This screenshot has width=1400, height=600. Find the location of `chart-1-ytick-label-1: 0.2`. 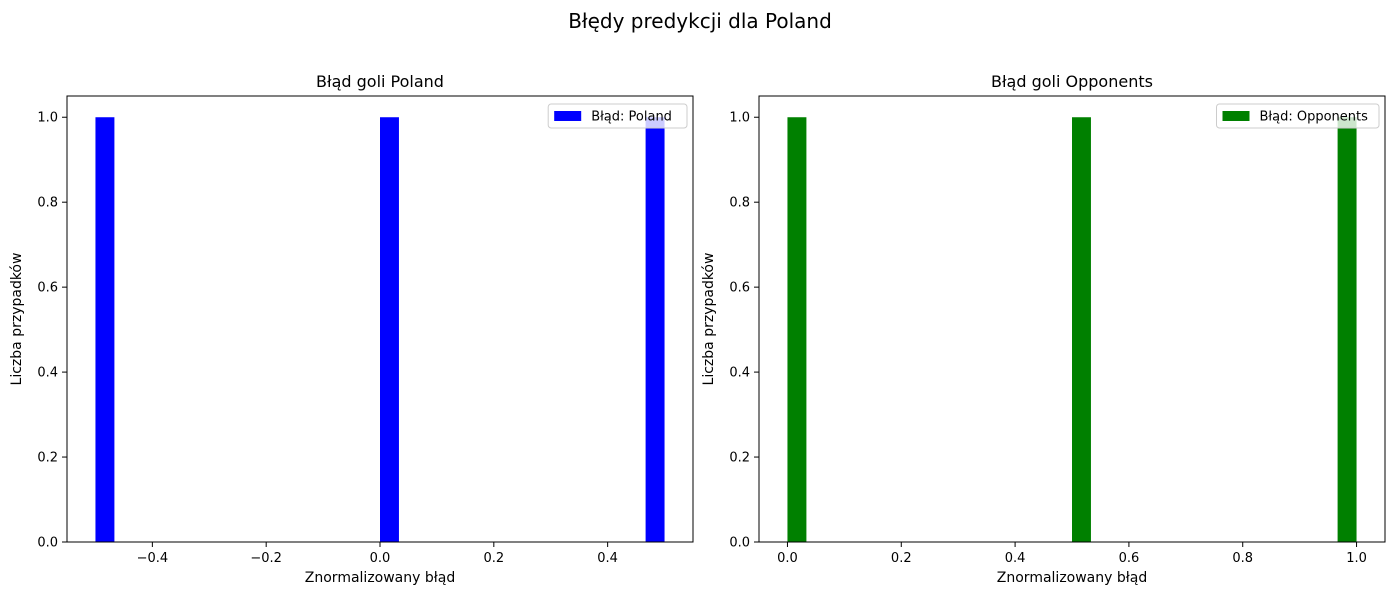

chart-1-ytick-label-1: 0.2 is located at coordinates (739, 458).